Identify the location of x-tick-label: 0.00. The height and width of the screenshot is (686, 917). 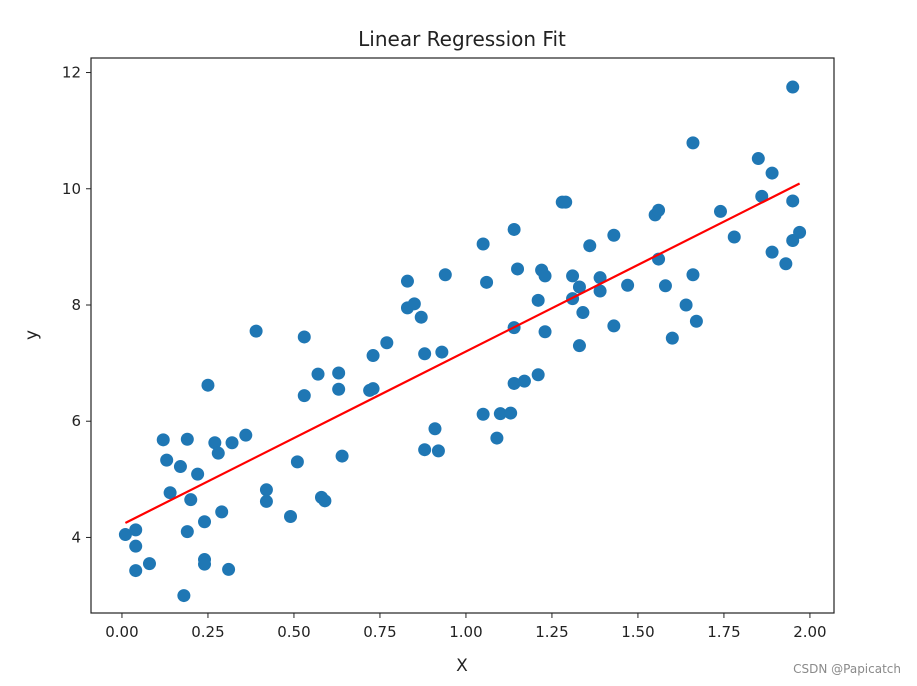
(121, 632).